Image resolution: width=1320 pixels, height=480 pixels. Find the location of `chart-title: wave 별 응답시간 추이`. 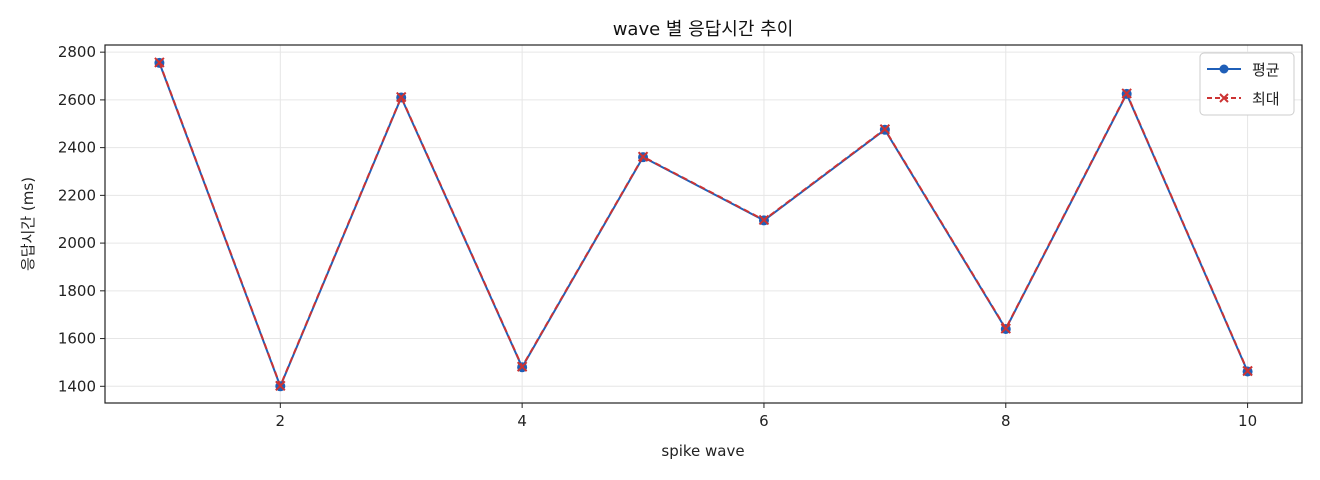

chart-title: wave 별 응답시간 추이 is located at coordinates (703, 29).